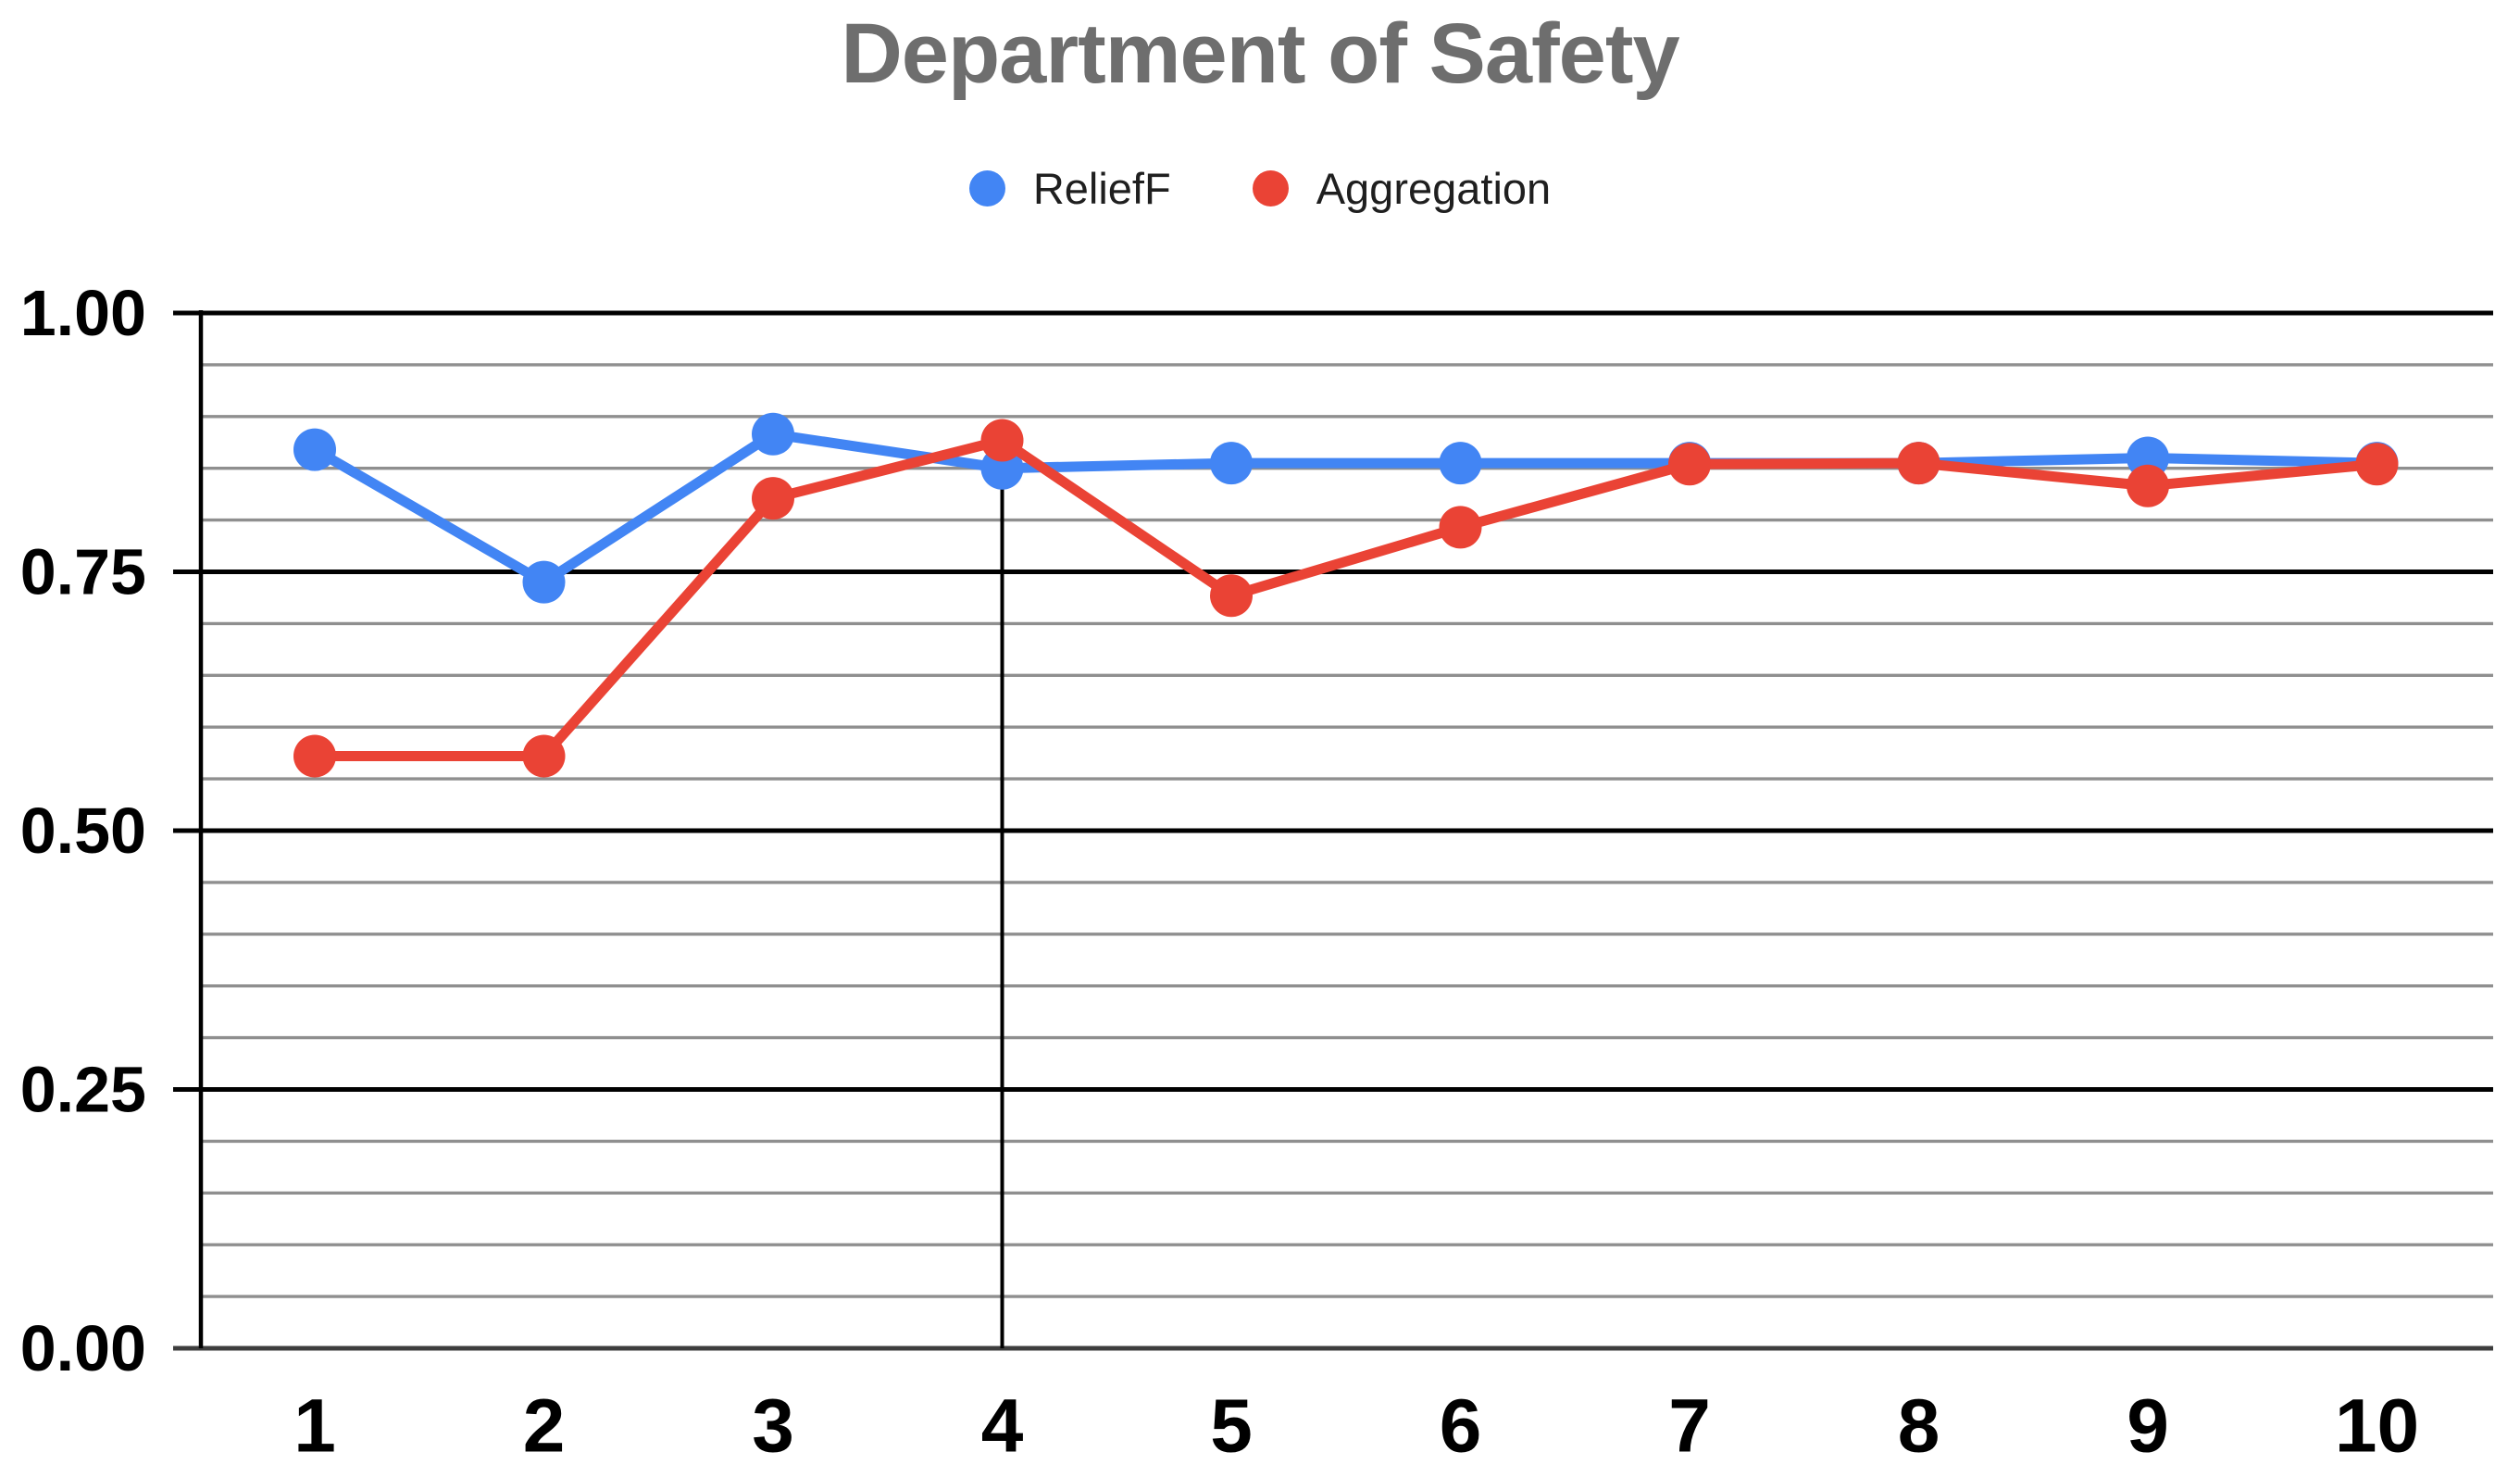 The height and width of the screenshot is (1477, 2520). I want to click on legend: ReliefF Aggregation, so click(1260, 189).